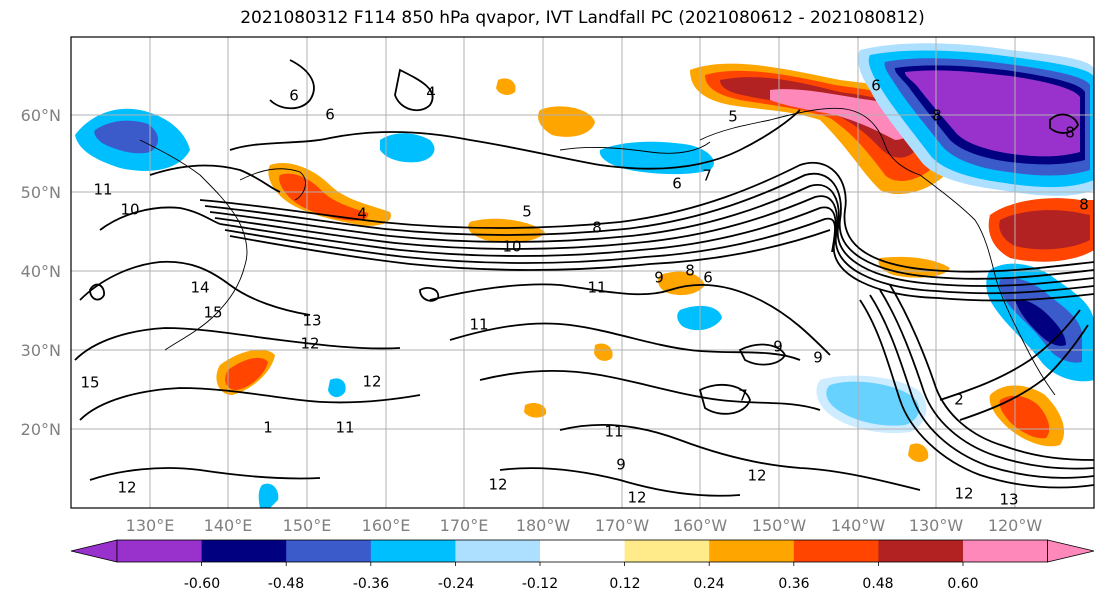 This screenshot has width=1105, height=601. I want to click on shade-nwcoast-darkred, so click(1044, 230).